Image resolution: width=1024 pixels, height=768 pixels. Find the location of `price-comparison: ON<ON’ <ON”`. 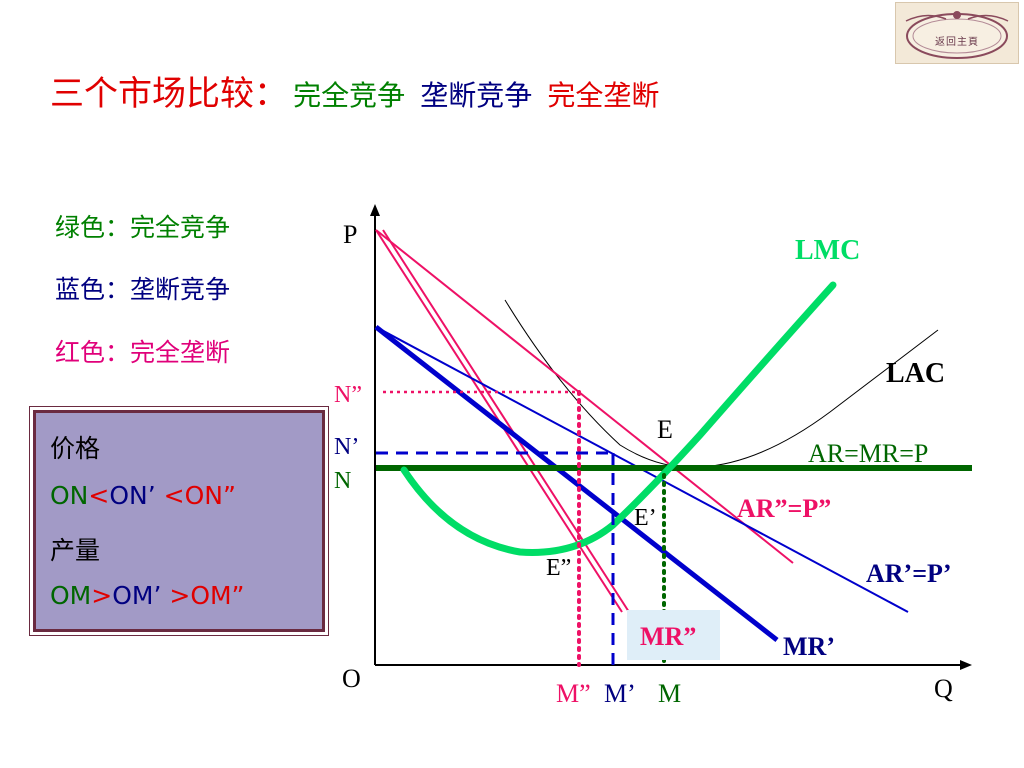

price-comparison: ON<ON’ <ON” is located at coordinates (143, 495).